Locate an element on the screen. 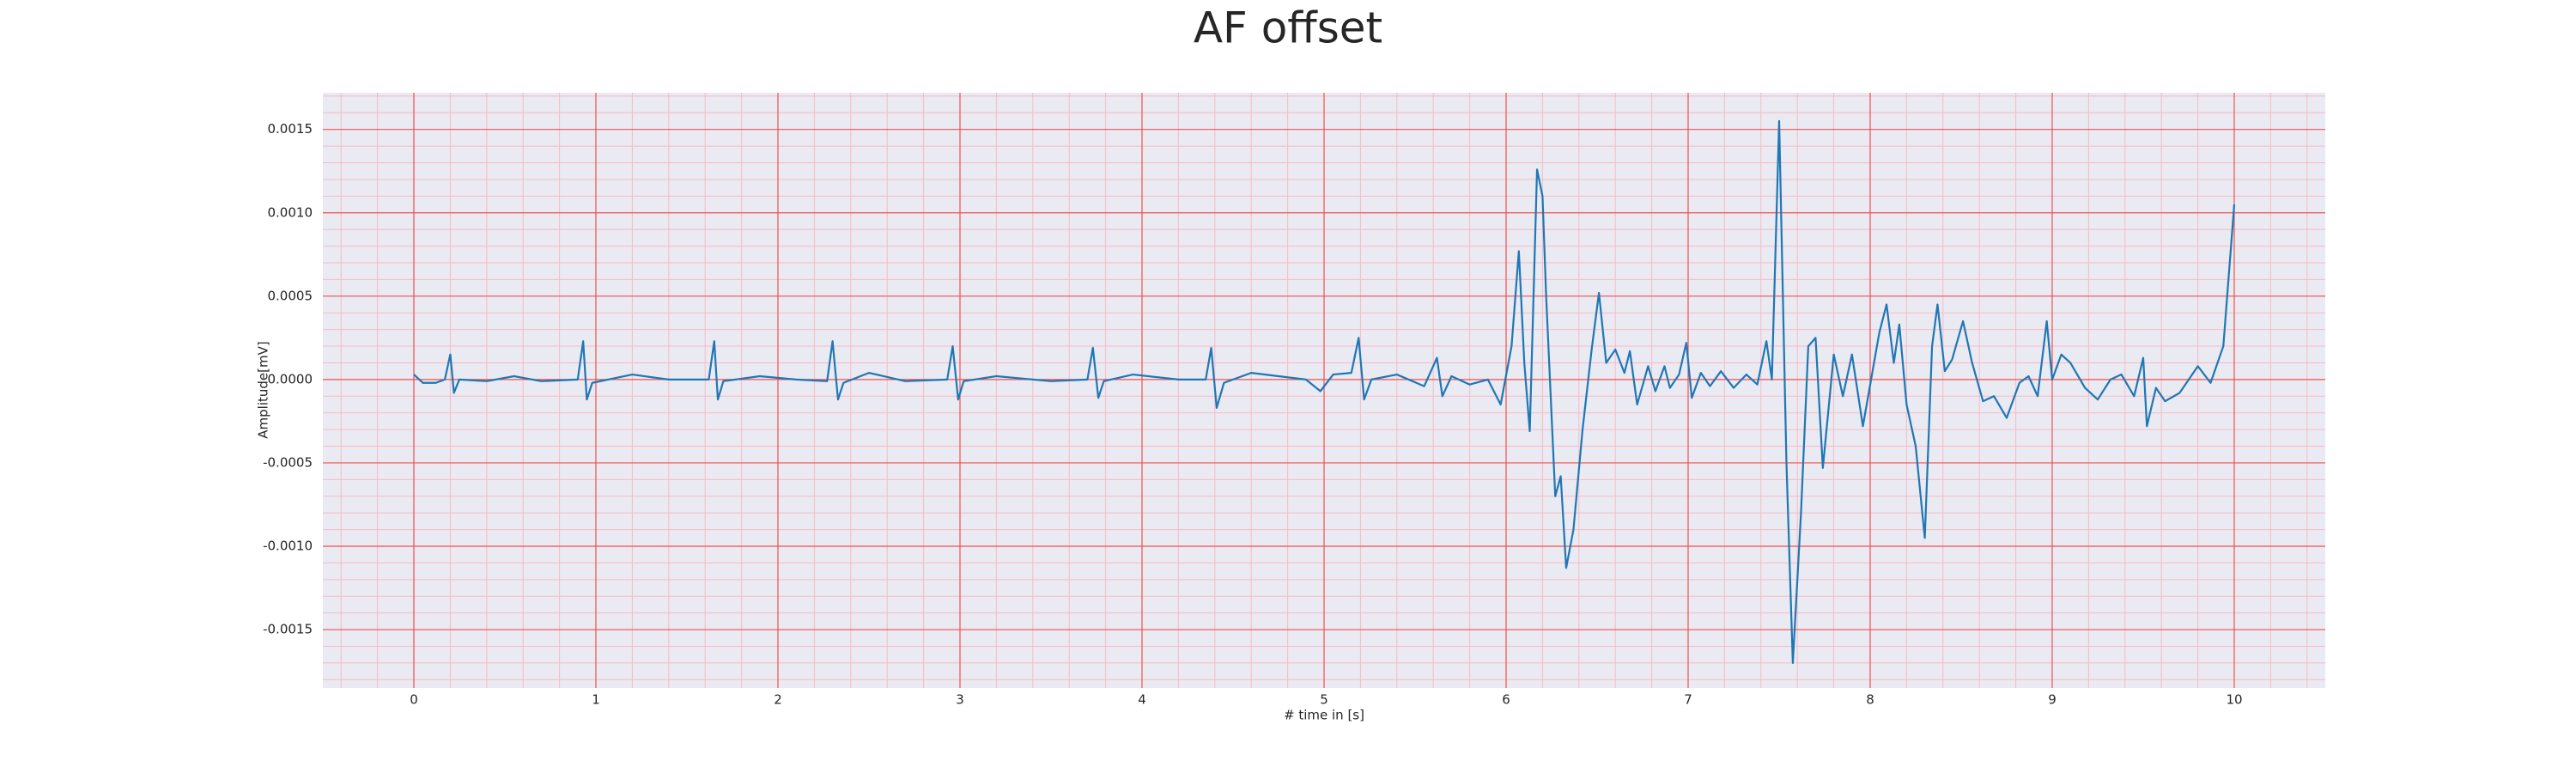 This screenshot has width=2576, height=773. y-tick-label: 0.0010 is located at coordinates (291, 212).